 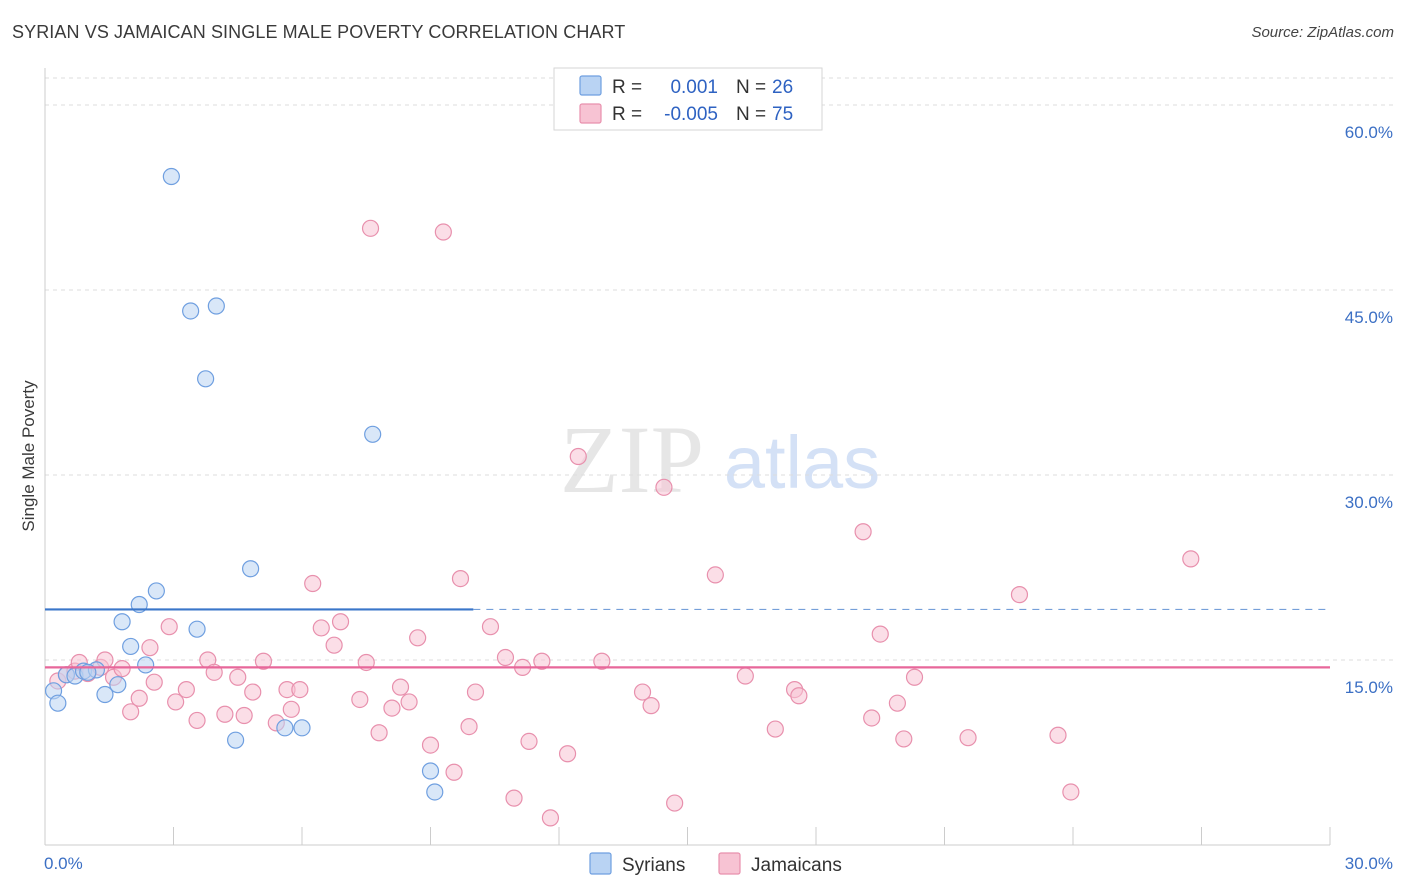 What do you see at coordinates (1369, 132) in the screenshot?
I see `y-tick-label: 60.0%` at bounding box center [1369, 132].